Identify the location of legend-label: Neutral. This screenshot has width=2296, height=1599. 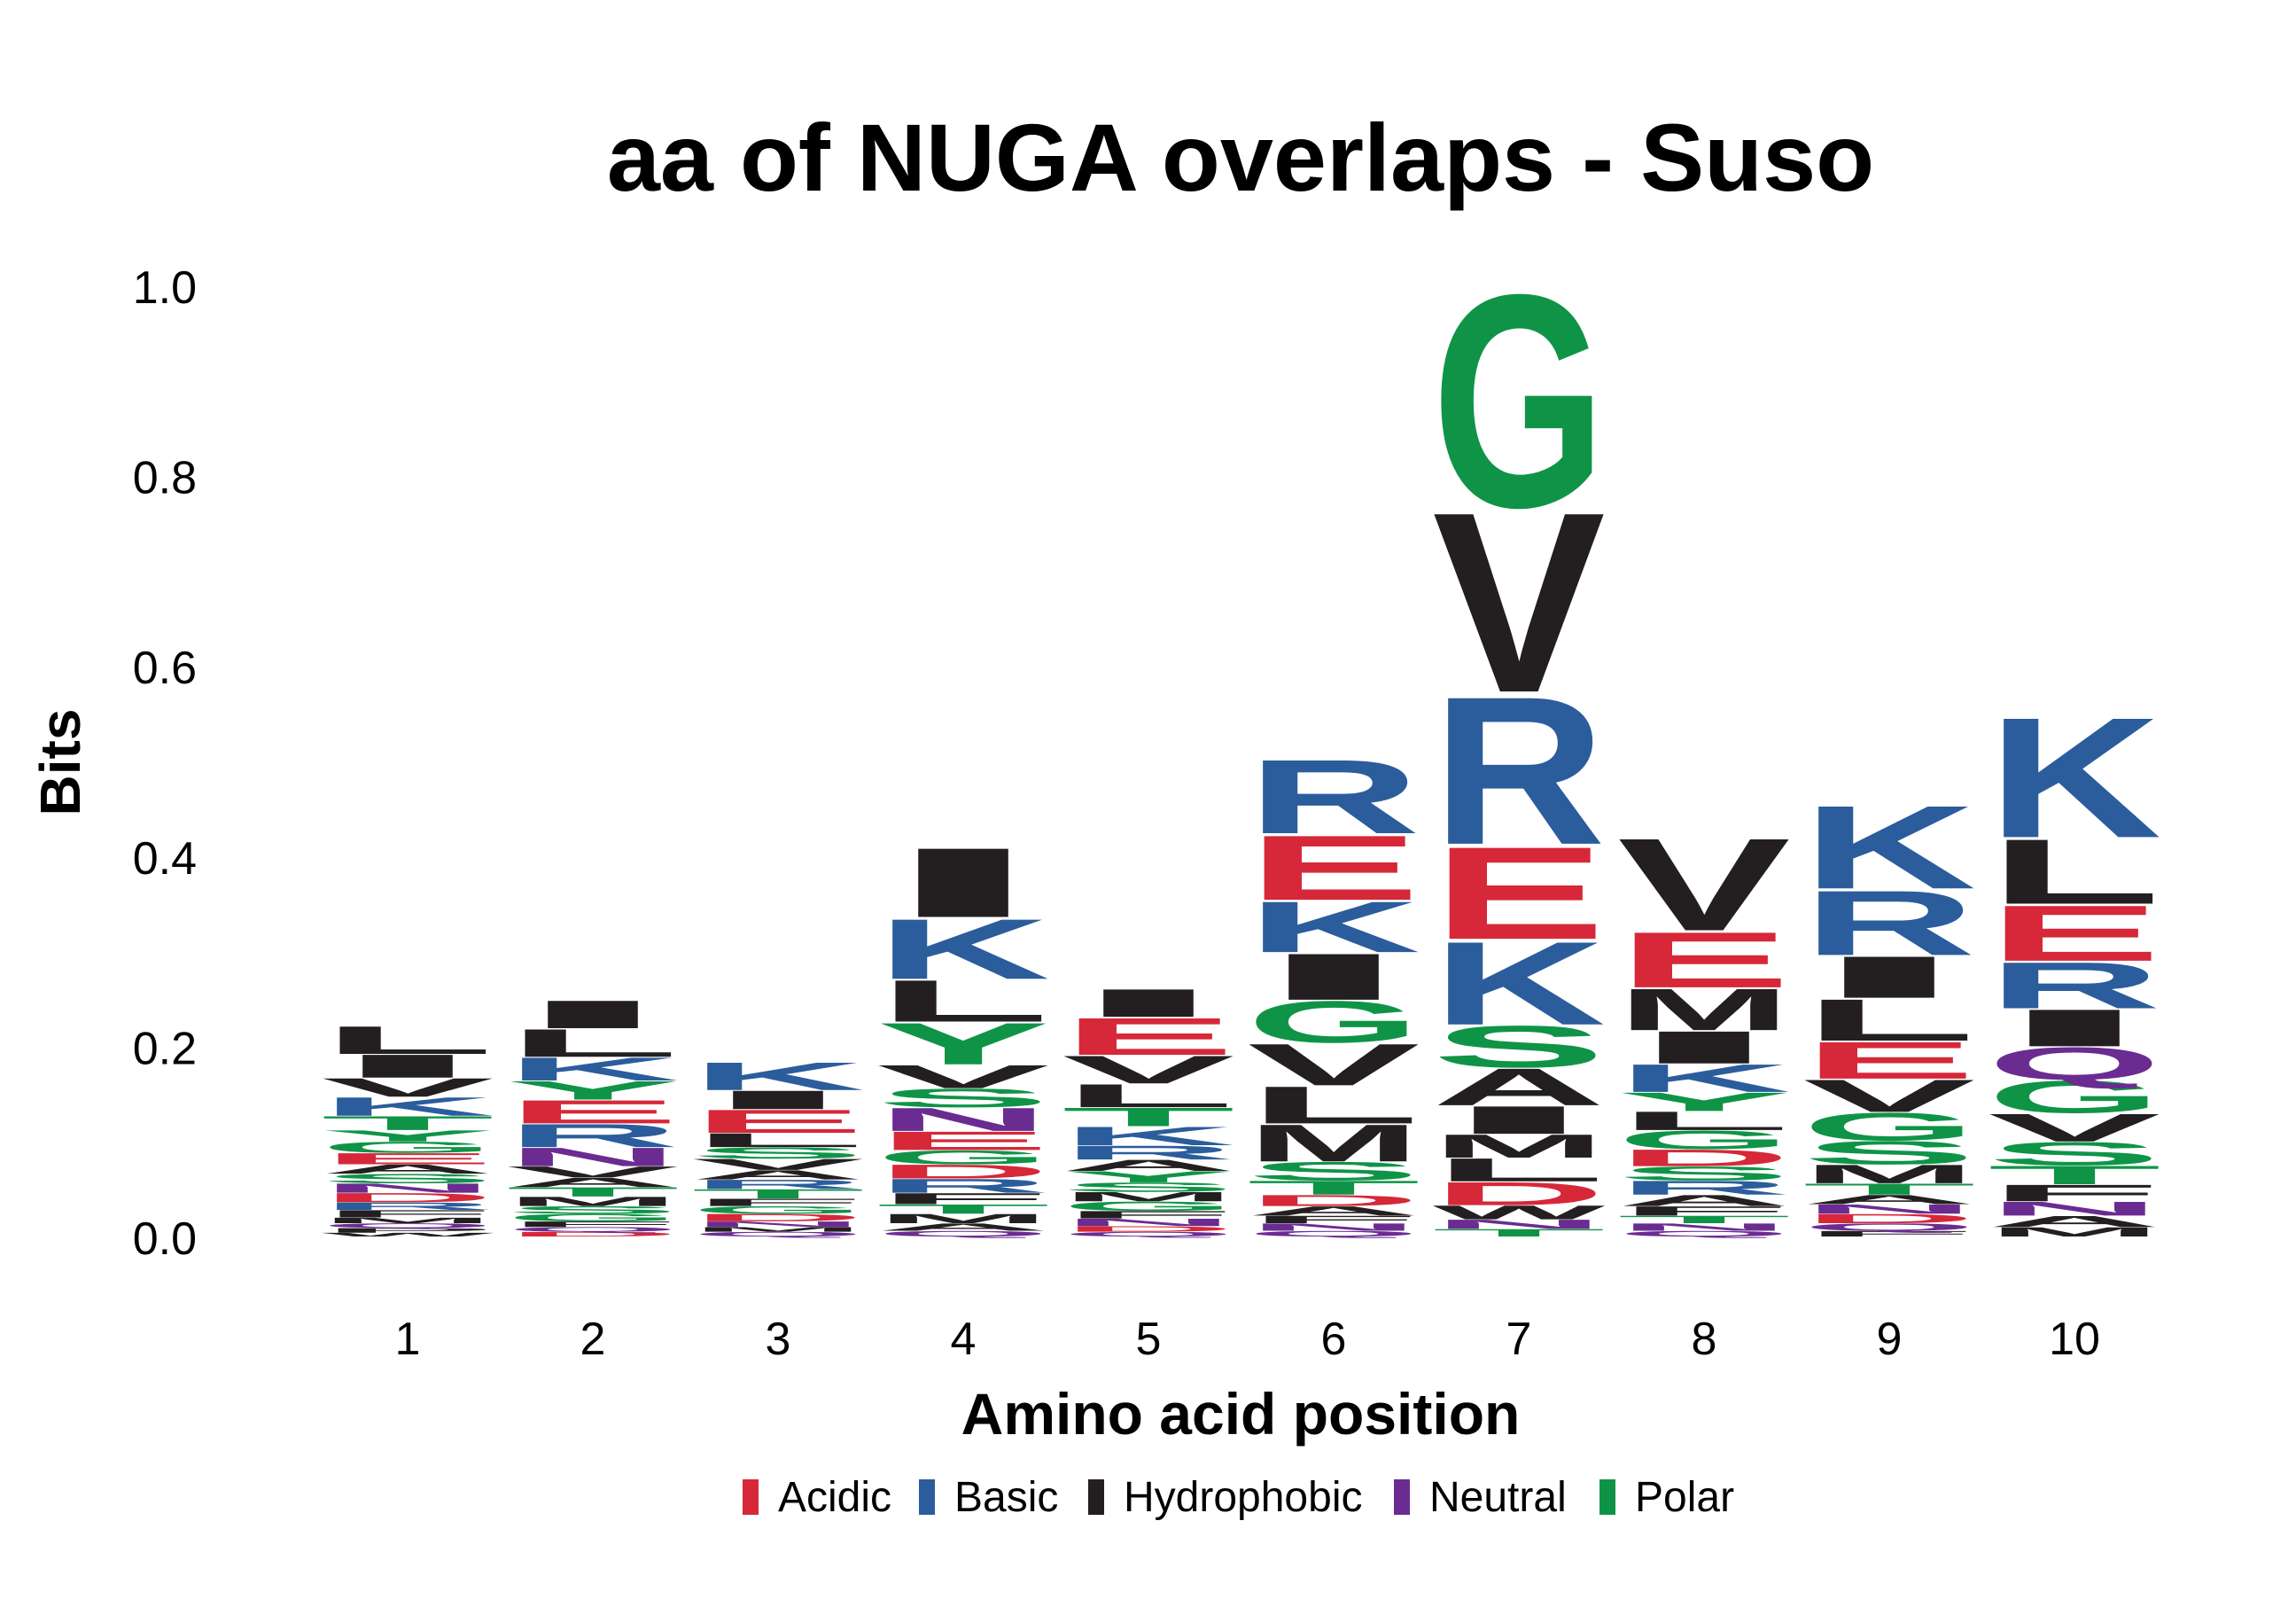
(1498, 1497).